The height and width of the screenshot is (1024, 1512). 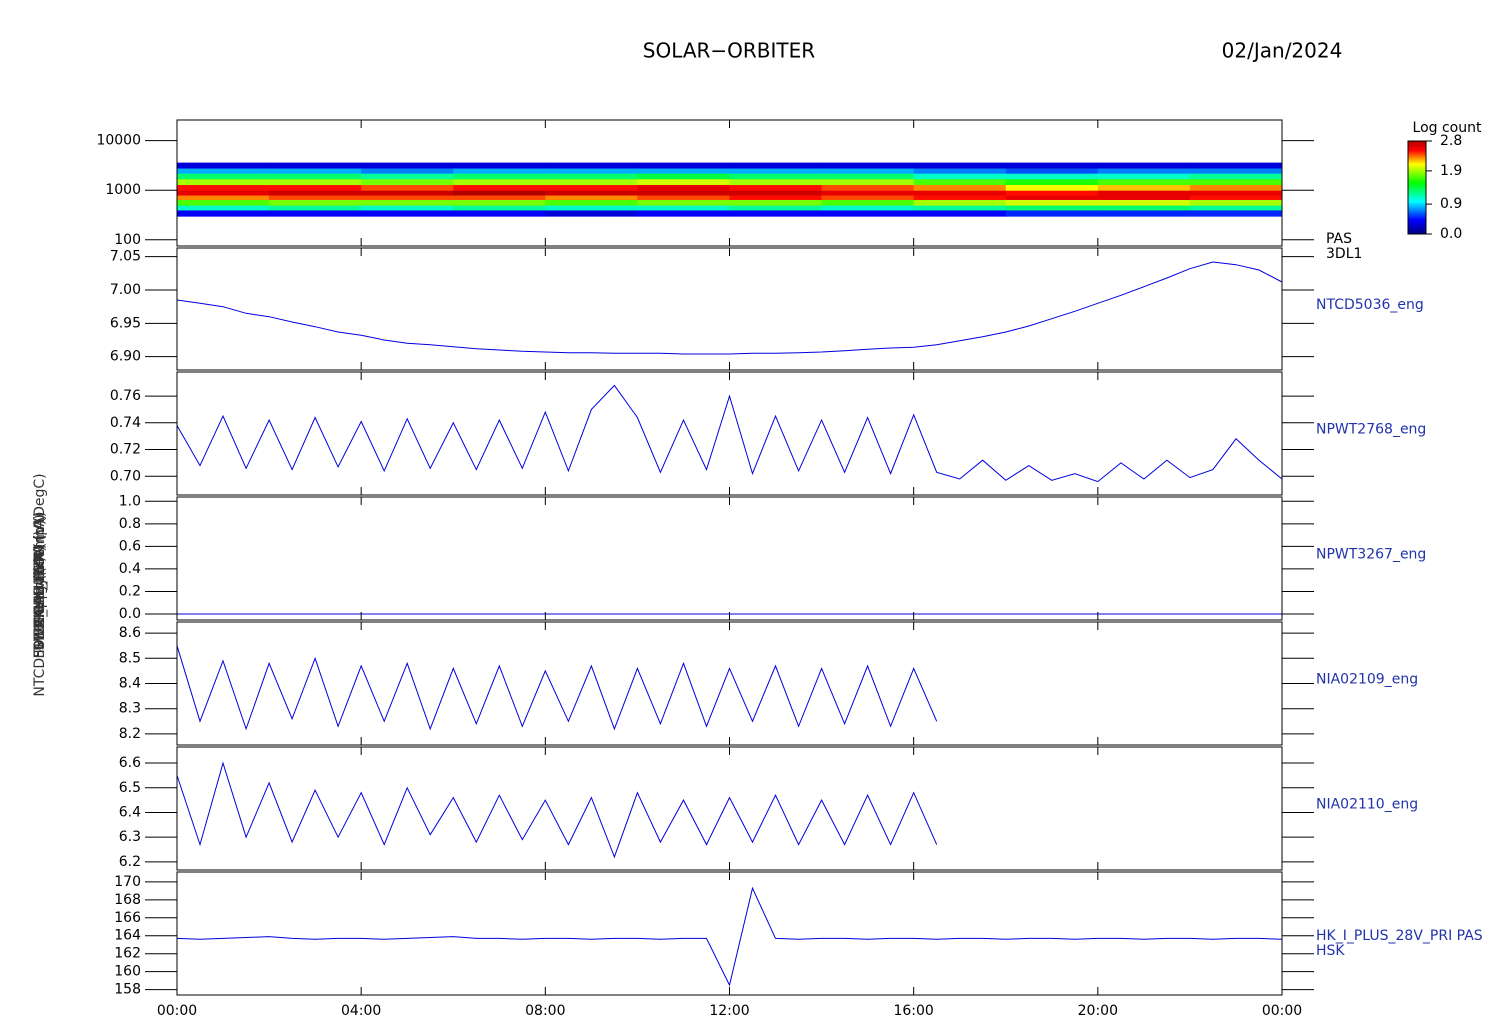 What do you see at coordinates (125, 476) in the screenshot?
I see `y-tick-label: 0.70` at bounding box center [125, 476].